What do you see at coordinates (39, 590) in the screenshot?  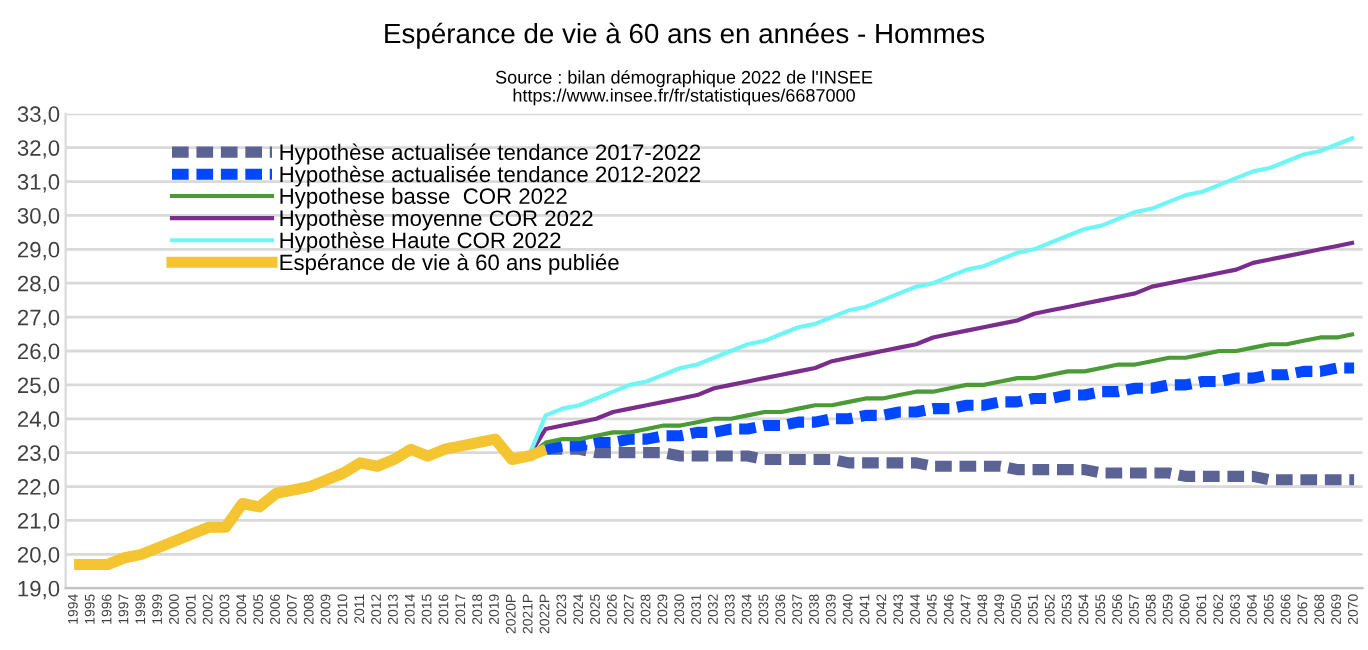 I see `y-tick-label: 19,0` at bounding box center [39, 590].